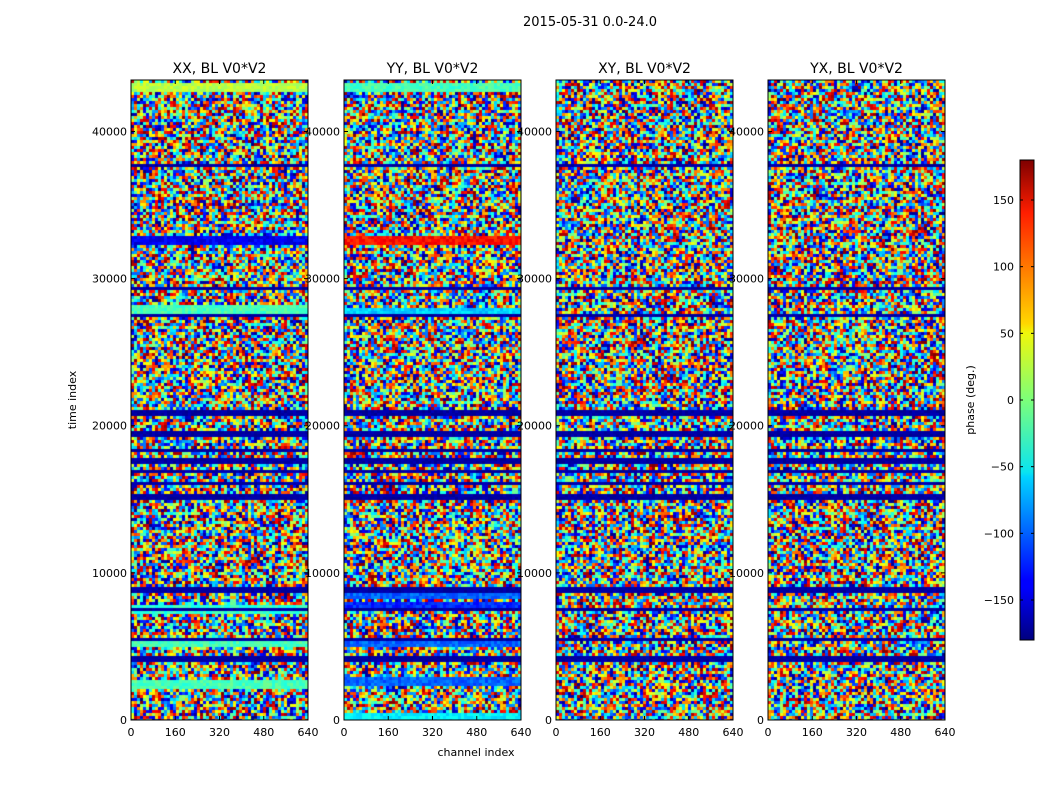  Describe the element at coordinates (999, 600) in the screenshot. I see `colorbar-tick-label: −150` at that location.